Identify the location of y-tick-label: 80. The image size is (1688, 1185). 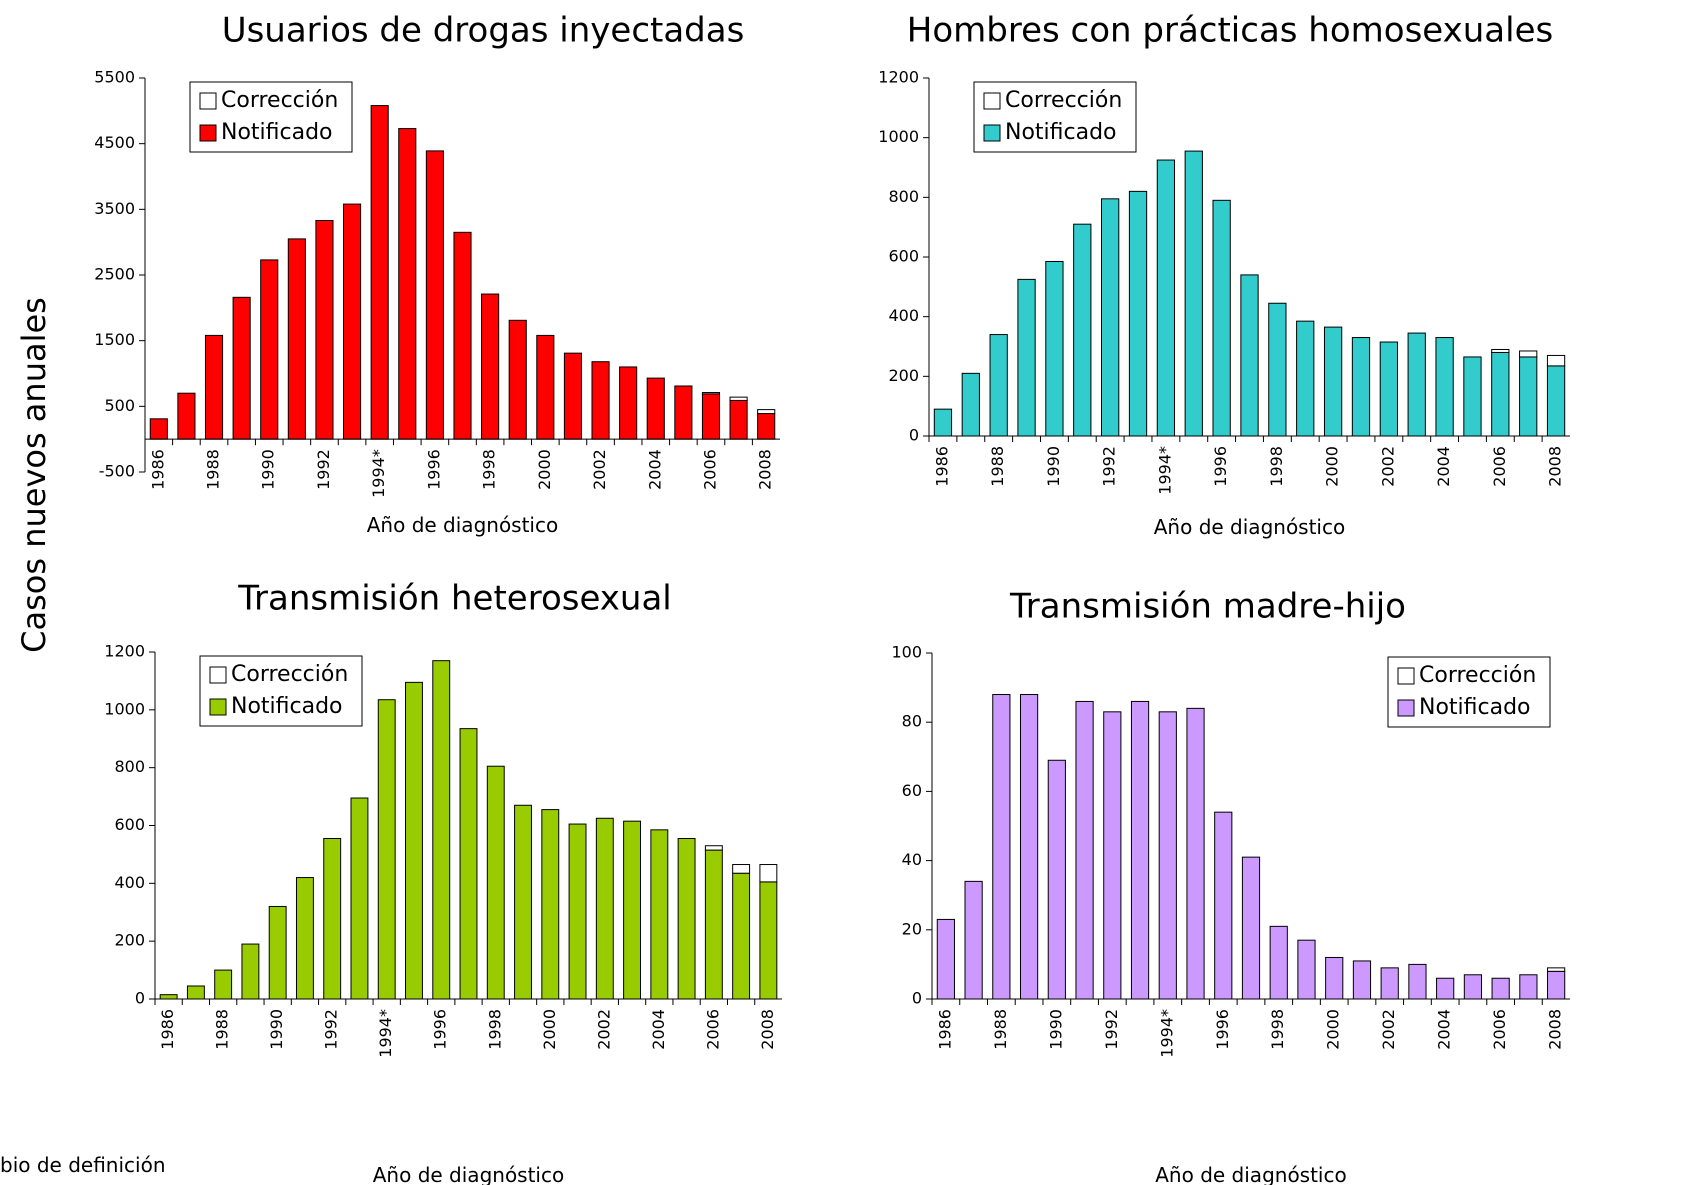
(912, 721).